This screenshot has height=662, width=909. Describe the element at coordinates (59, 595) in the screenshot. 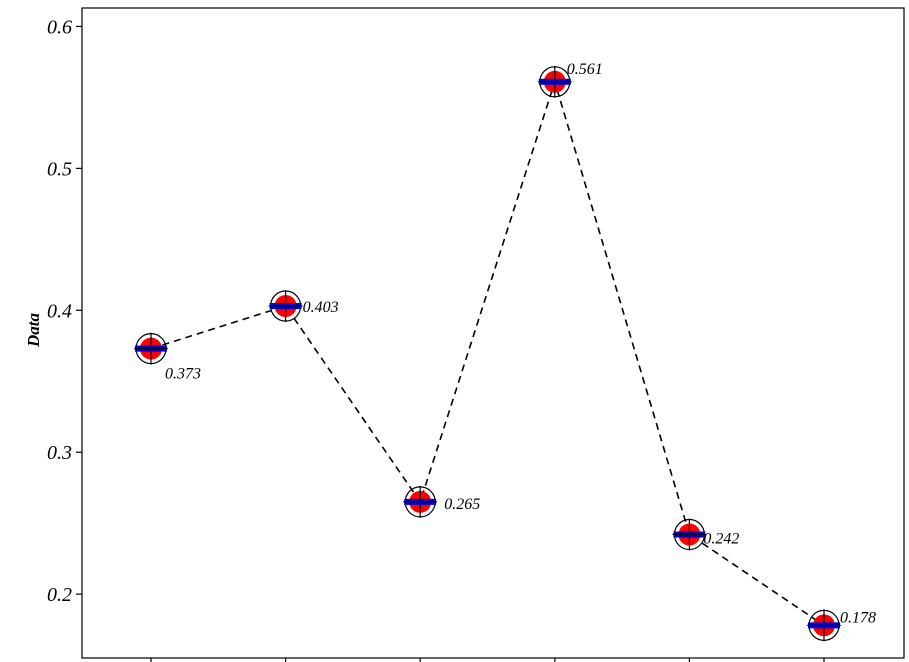

I see `y-tick-label: 0.2` at that location.